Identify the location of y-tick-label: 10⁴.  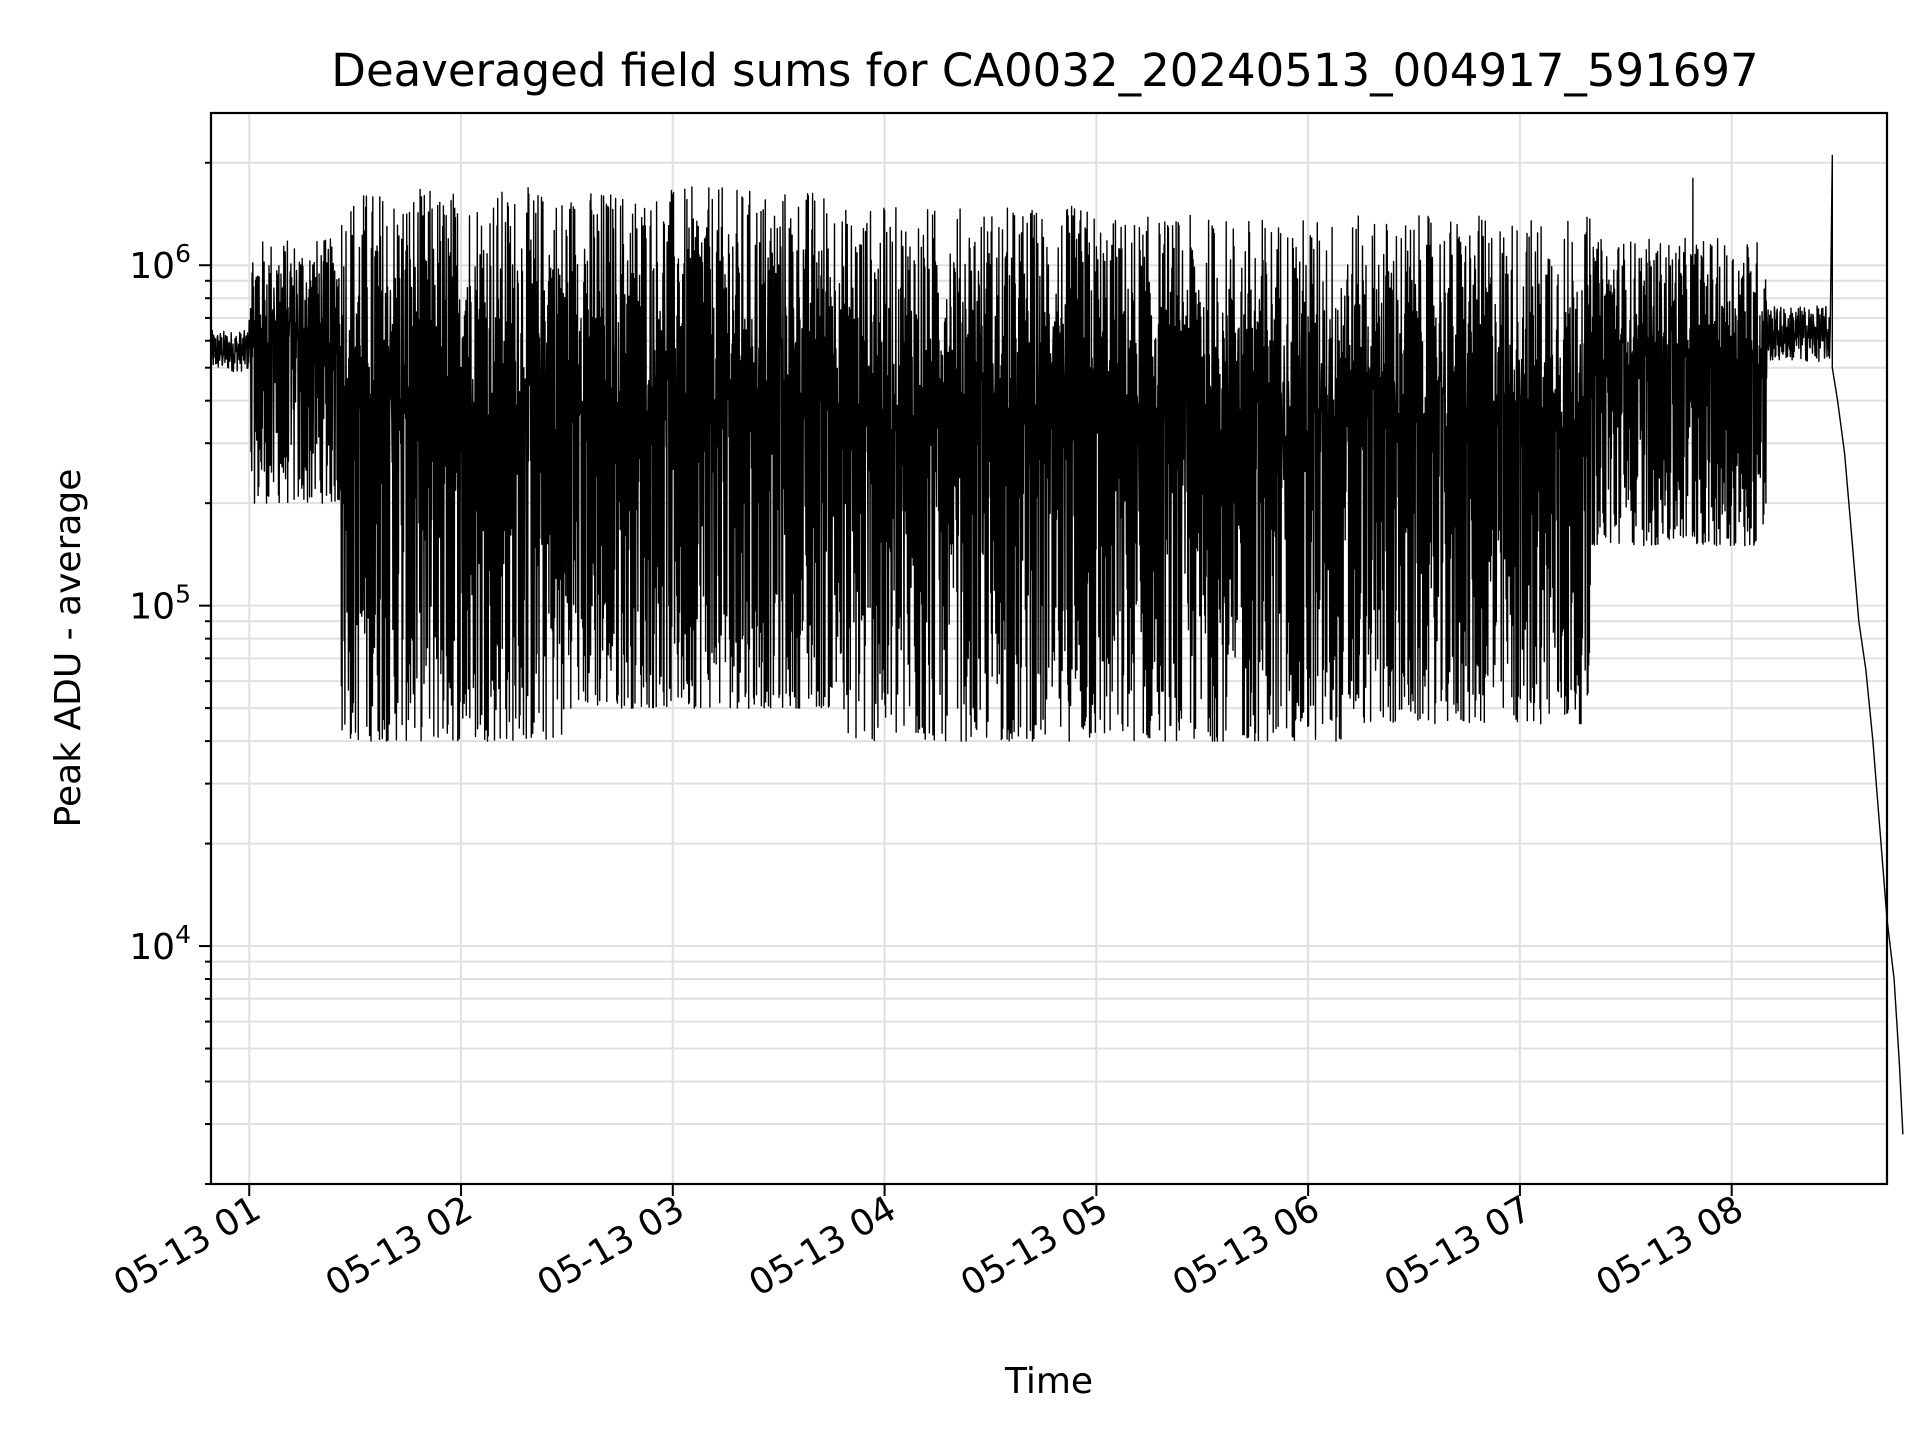
(160, 944).